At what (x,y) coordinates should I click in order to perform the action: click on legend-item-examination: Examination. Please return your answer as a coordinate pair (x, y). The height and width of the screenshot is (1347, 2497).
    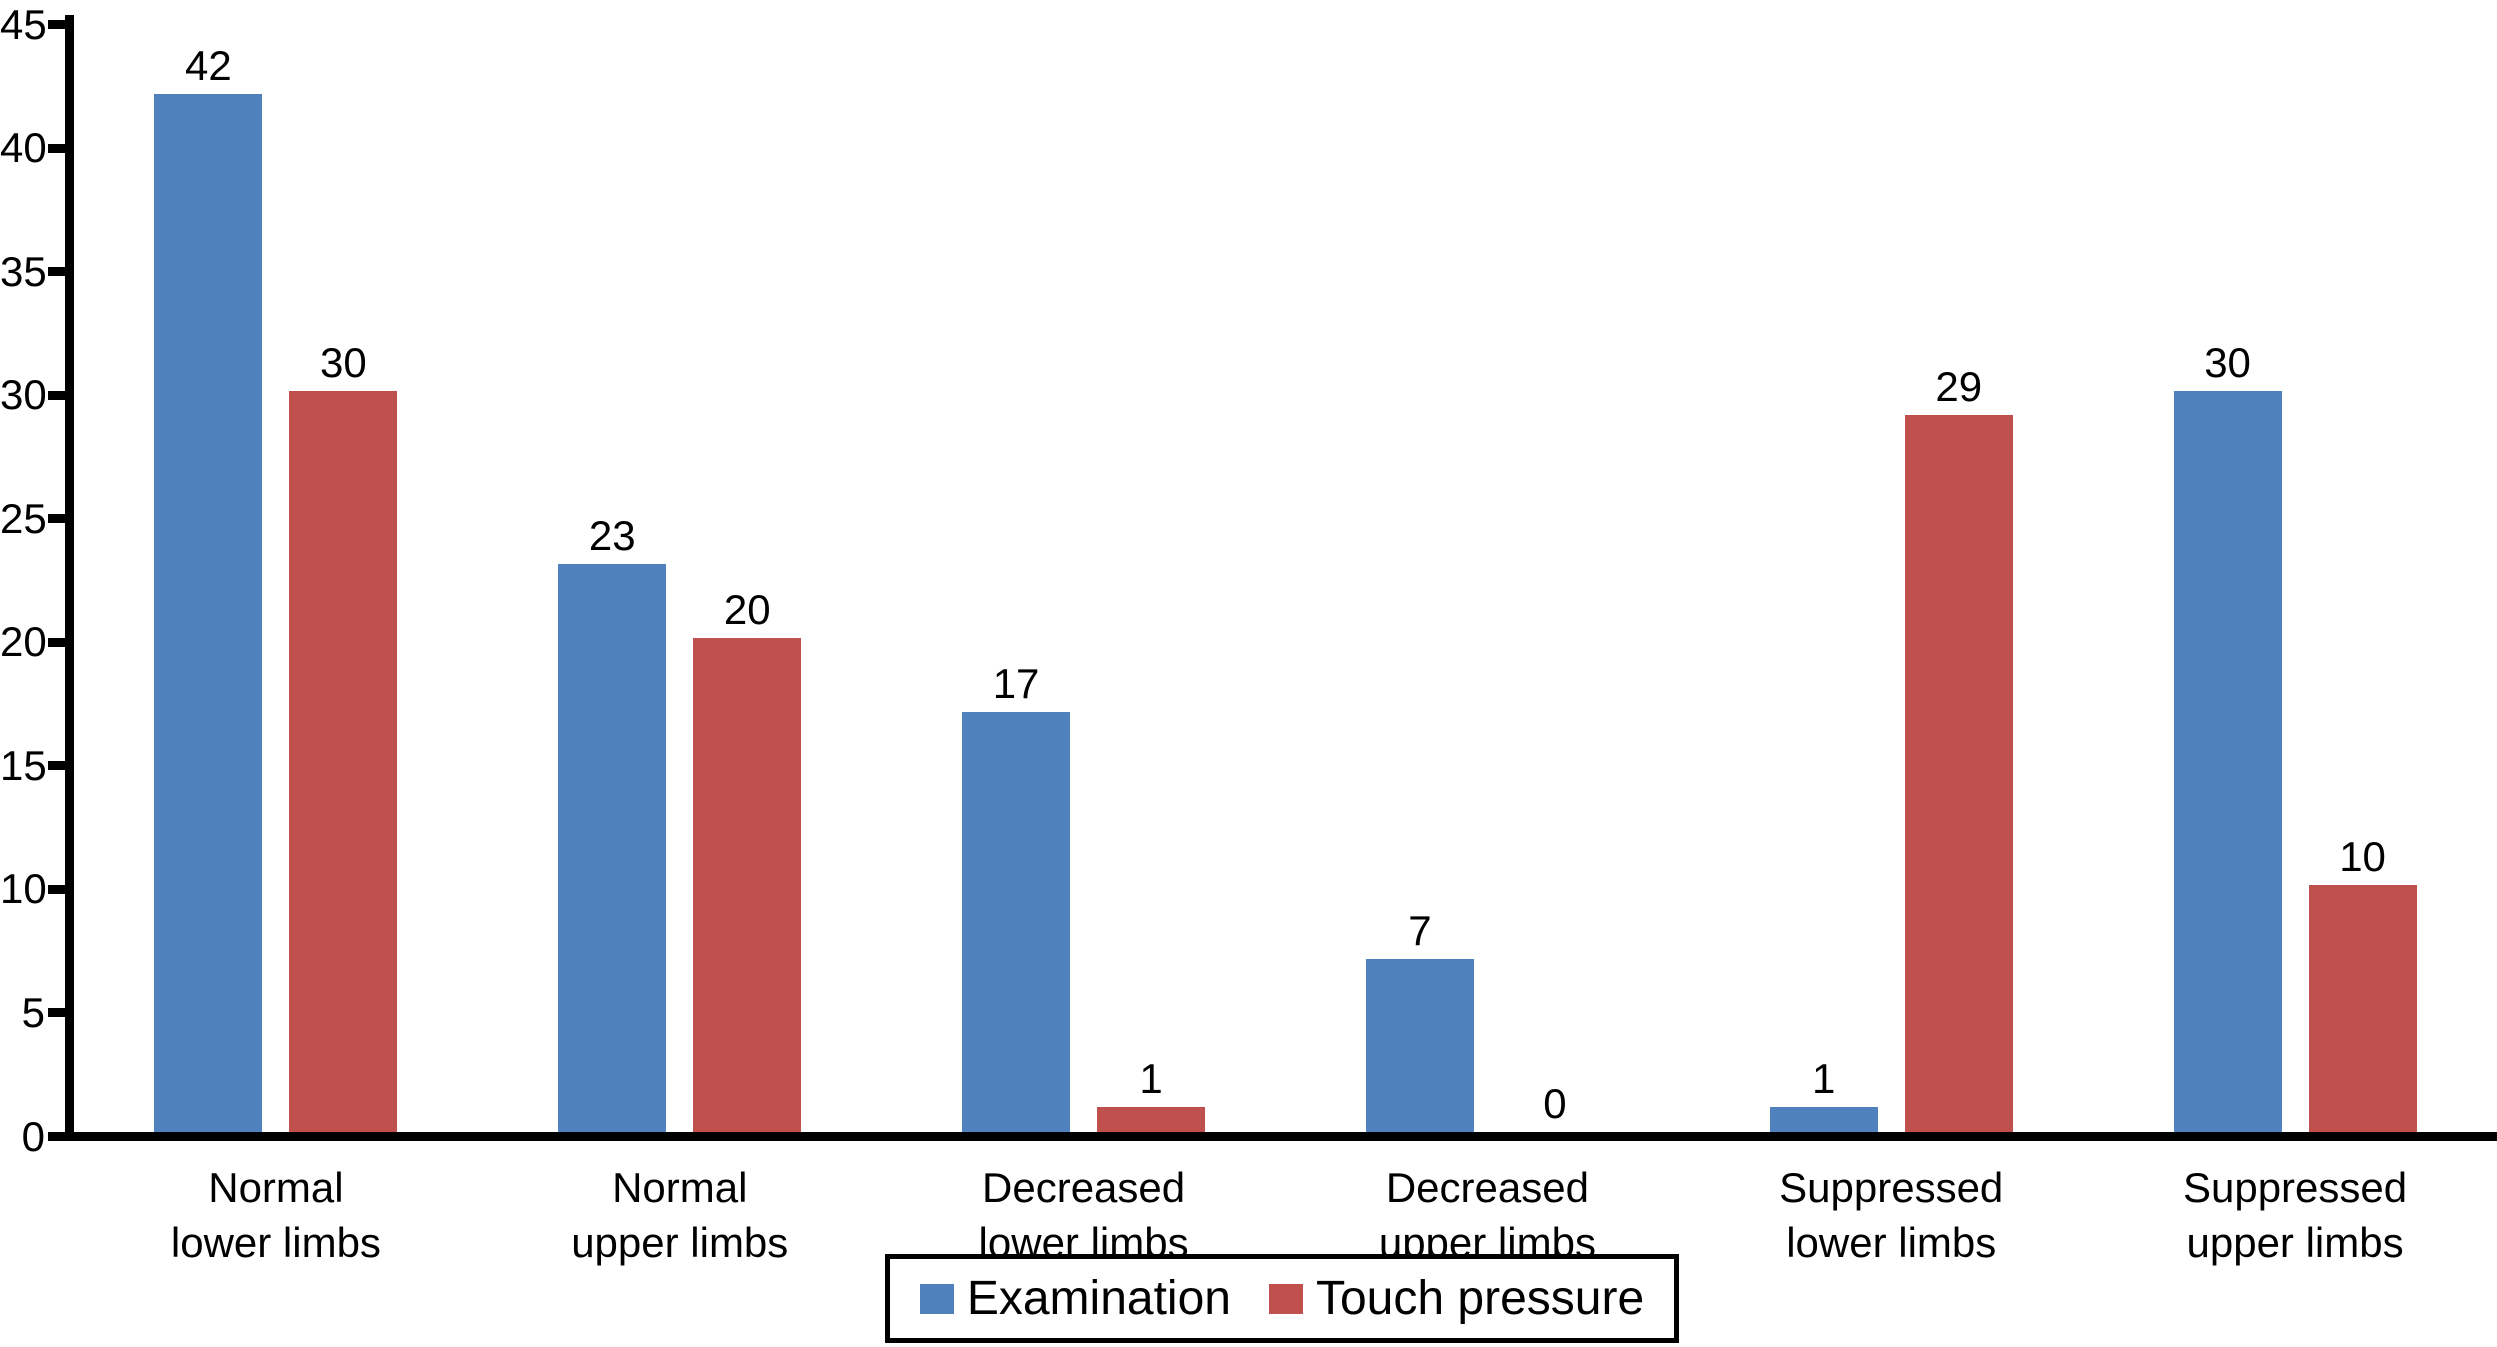
    Looking at the image, I should click on (1075, 1298).